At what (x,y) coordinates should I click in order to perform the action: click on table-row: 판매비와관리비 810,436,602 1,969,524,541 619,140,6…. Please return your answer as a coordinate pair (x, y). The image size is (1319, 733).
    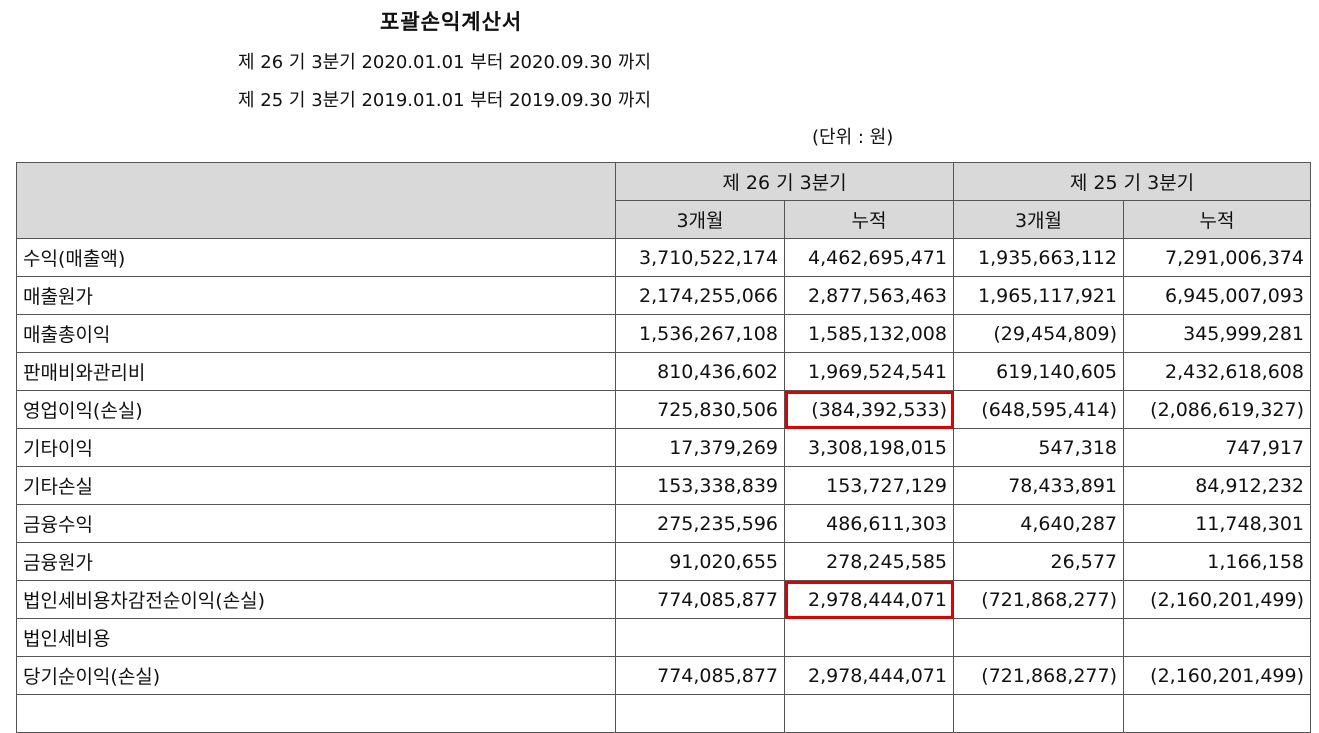
    Looking at the image, I should click on (663, 371).